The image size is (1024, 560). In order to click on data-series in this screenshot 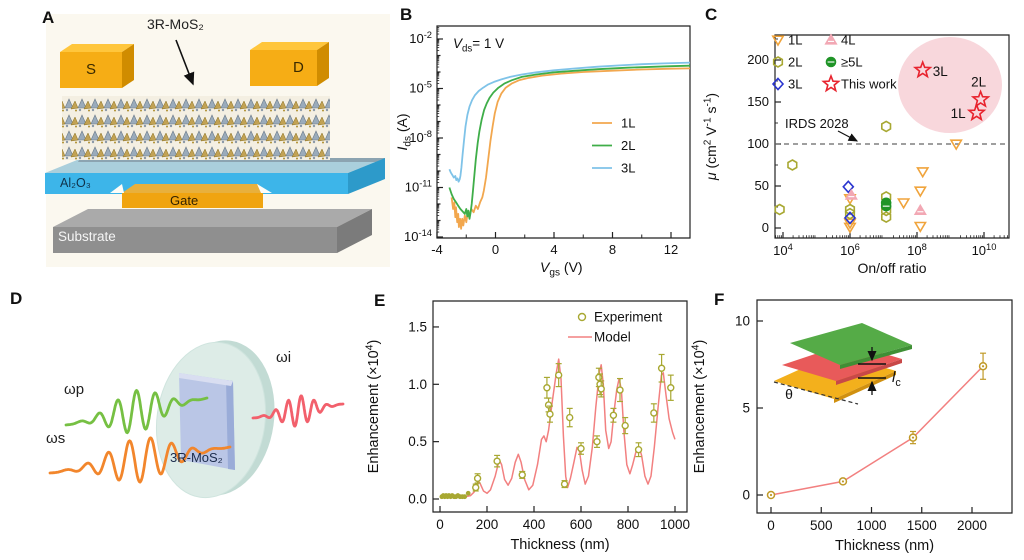, I will do `click(877, 426)`.